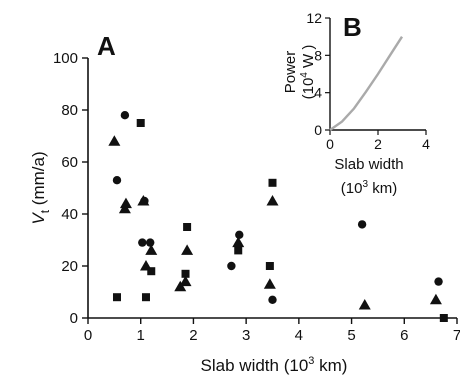  What do you see at coordinates (368, 164) in the screenshot?
I see `inset-x-axis-label-line1: Slab width` at bounding box center [368, 164].